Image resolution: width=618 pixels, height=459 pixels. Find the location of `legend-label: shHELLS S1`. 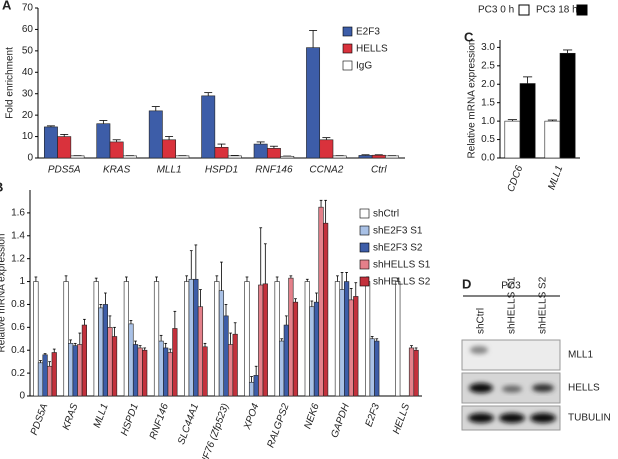

legend-label: shHELLS S1 is located at coordinates (402, 265).